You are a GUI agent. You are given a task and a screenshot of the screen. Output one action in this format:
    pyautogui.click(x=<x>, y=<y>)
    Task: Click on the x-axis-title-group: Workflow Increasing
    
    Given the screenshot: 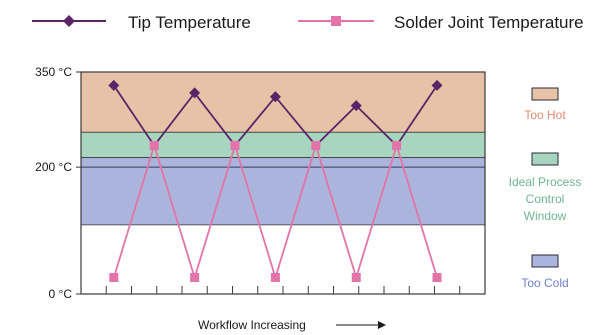 What is the action you would take?
    pyautogui.click(x=292, y=325)
    